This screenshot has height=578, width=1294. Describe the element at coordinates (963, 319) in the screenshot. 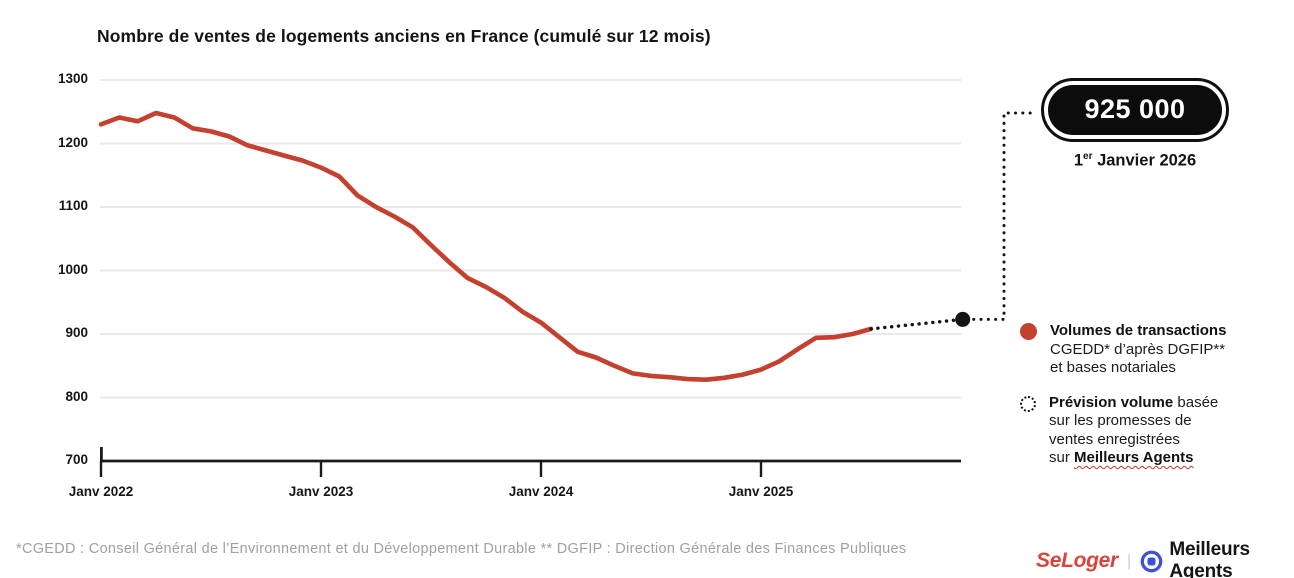

I see `forecast-endpoint-dot` at that location.